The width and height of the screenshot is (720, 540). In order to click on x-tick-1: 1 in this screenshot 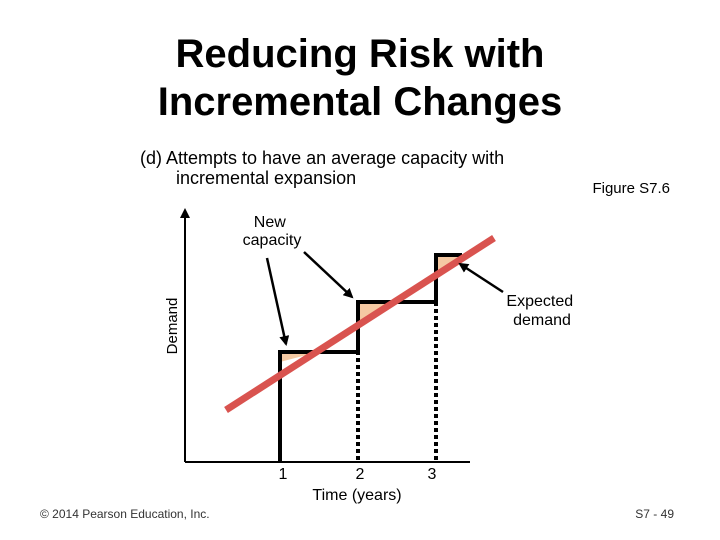, I will do `click(283, 474)`.